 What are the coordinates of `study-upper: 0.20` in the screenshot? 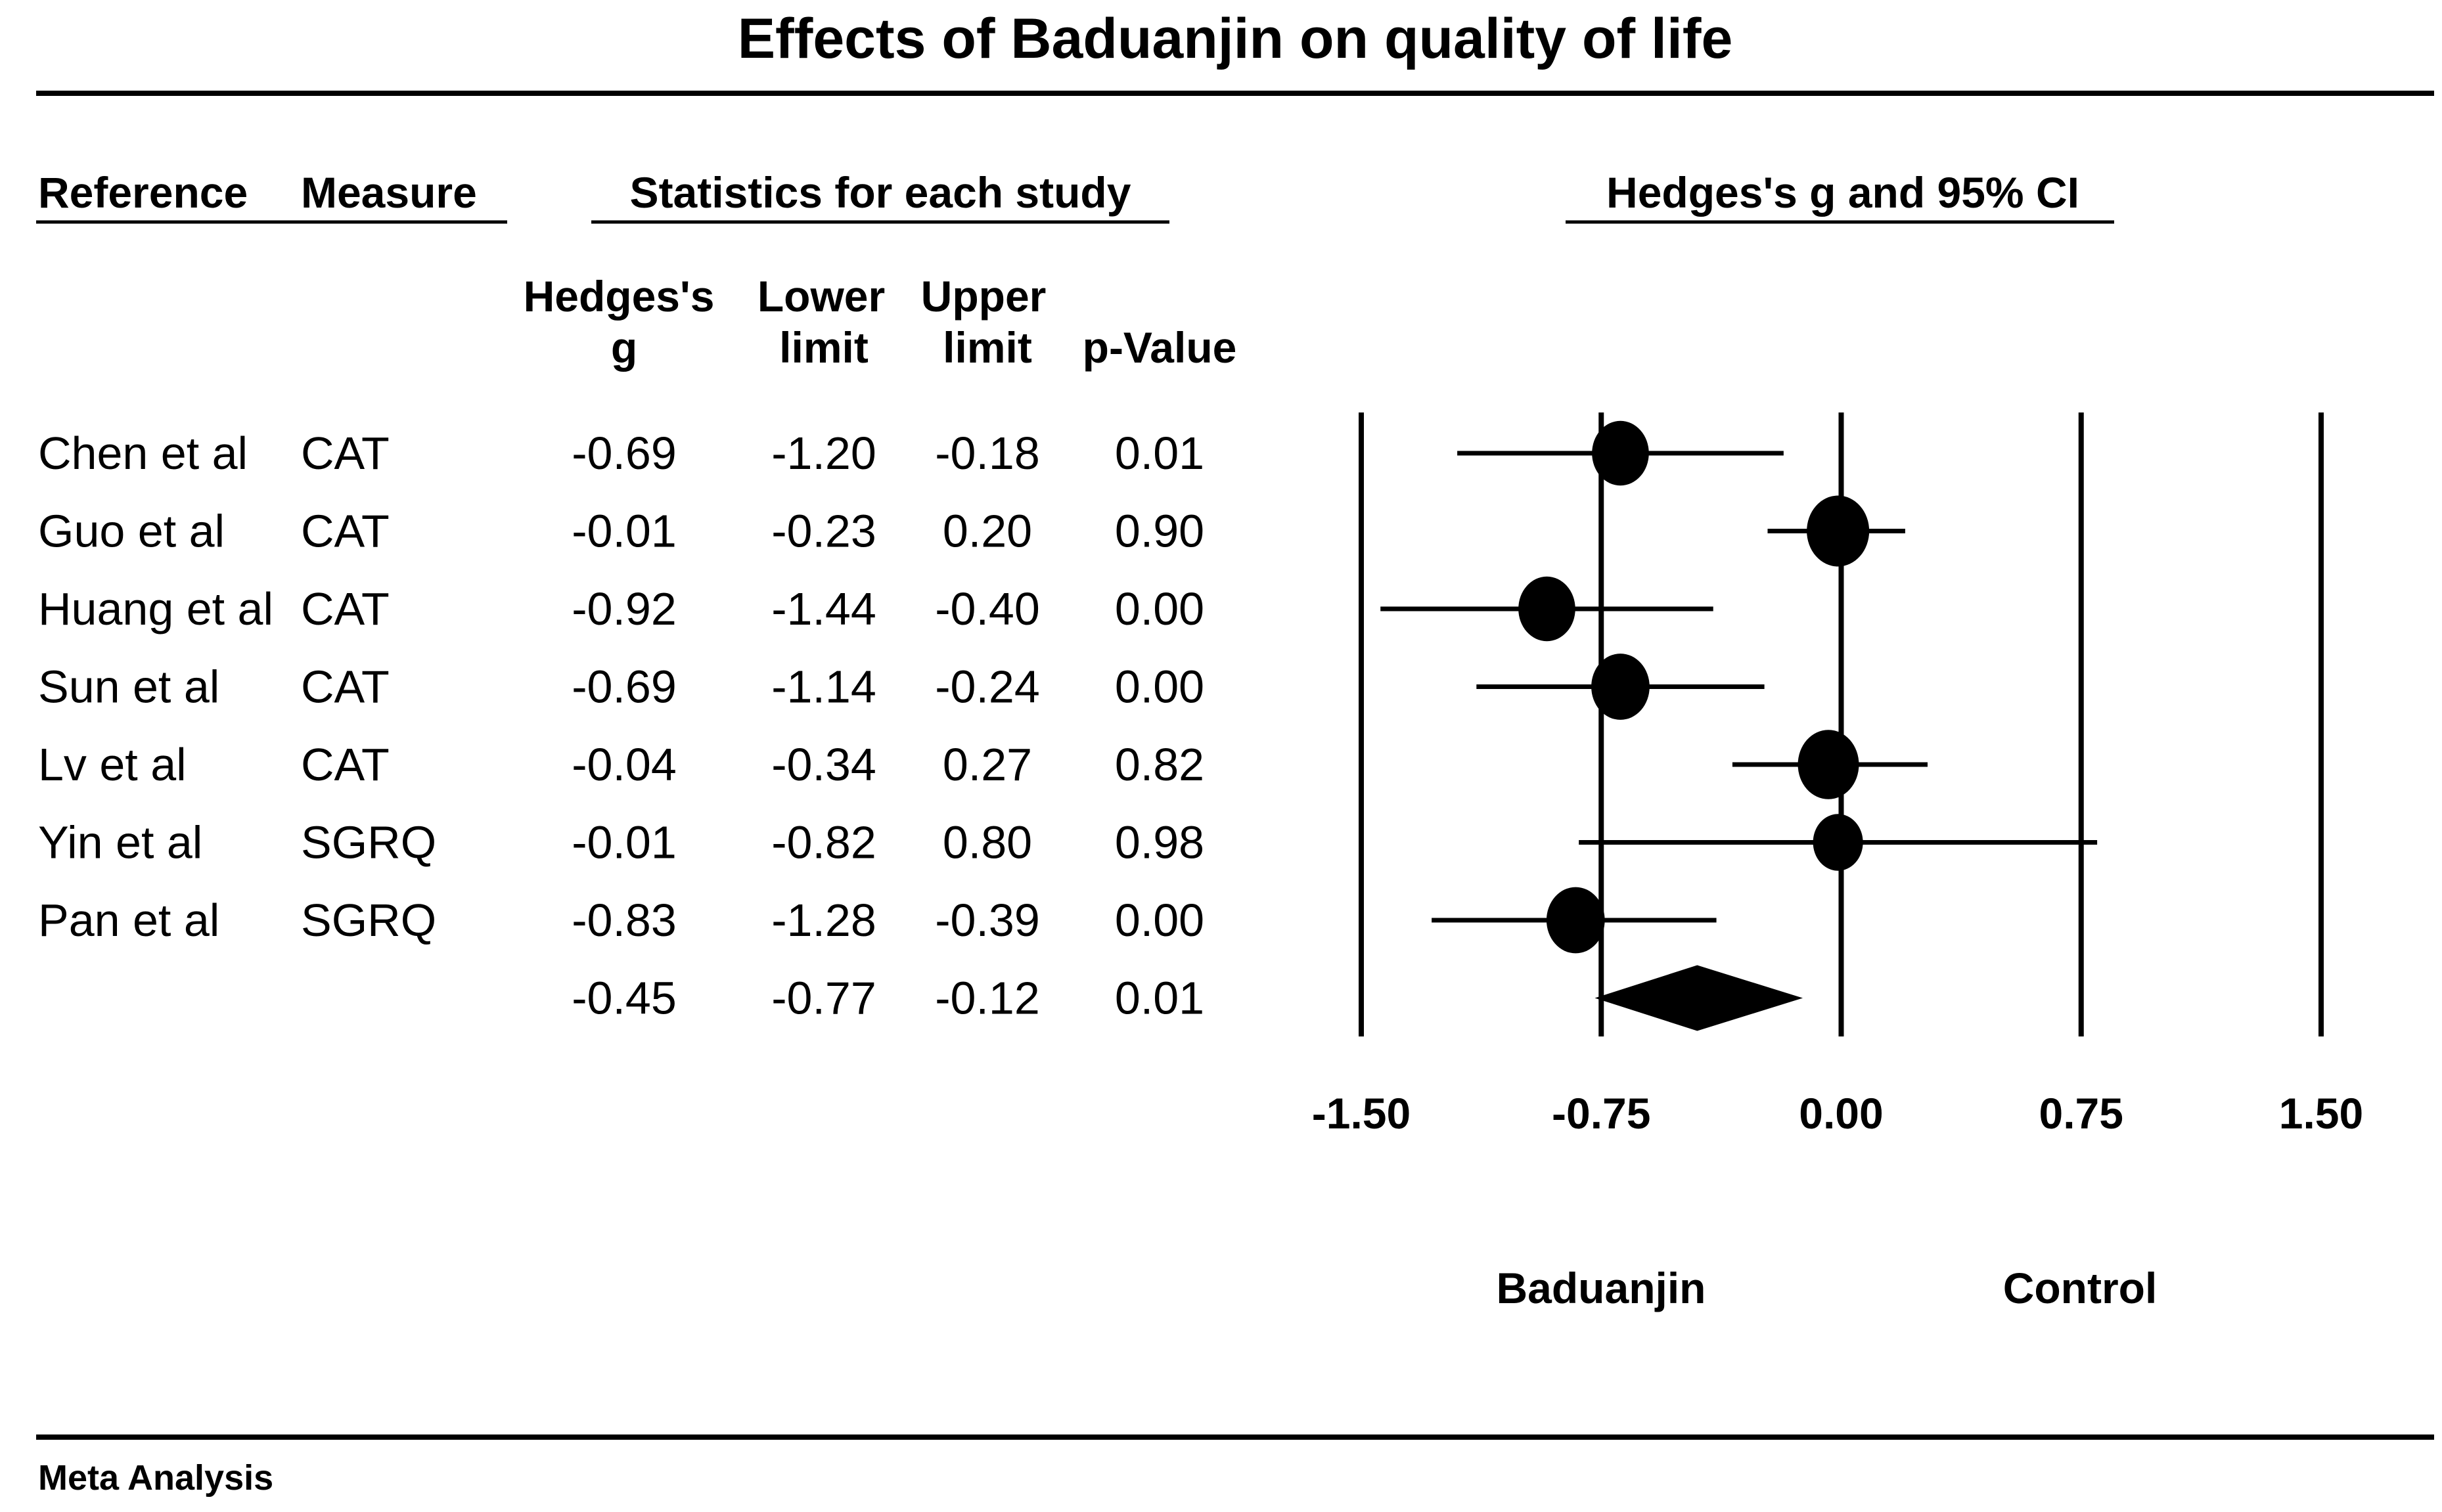 It's located at (987, 531).